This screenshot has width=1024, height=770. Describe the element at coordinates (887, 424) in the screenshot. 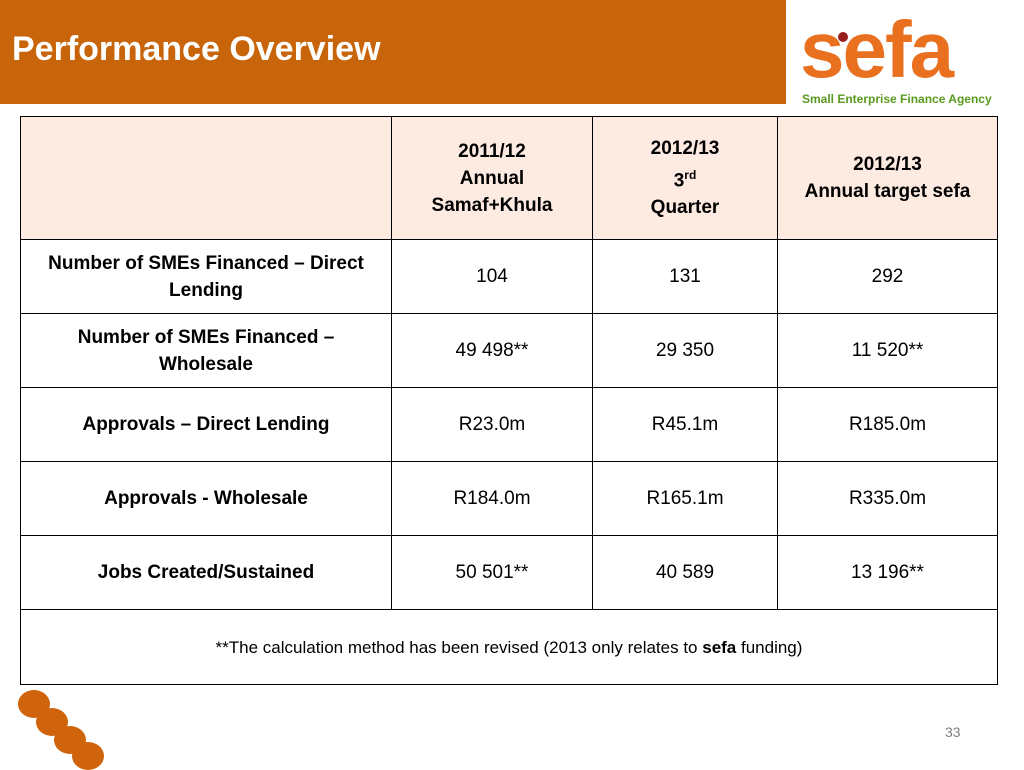

I see `table-cell: R185.0m` at that location.